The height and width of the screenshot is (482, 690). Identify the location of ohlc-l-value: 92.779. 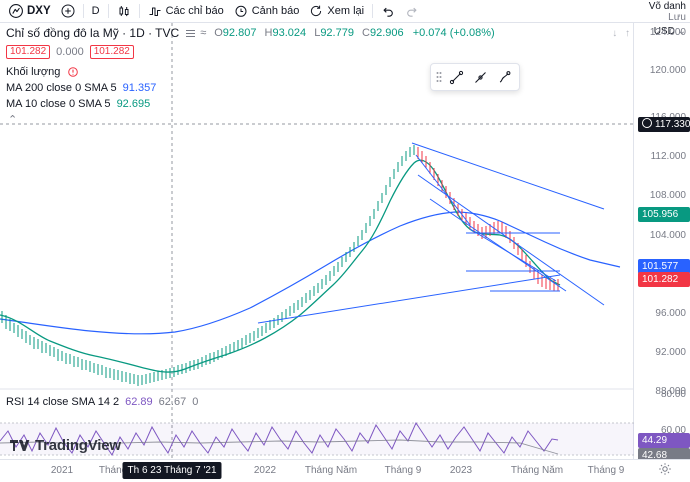
(337, 33).